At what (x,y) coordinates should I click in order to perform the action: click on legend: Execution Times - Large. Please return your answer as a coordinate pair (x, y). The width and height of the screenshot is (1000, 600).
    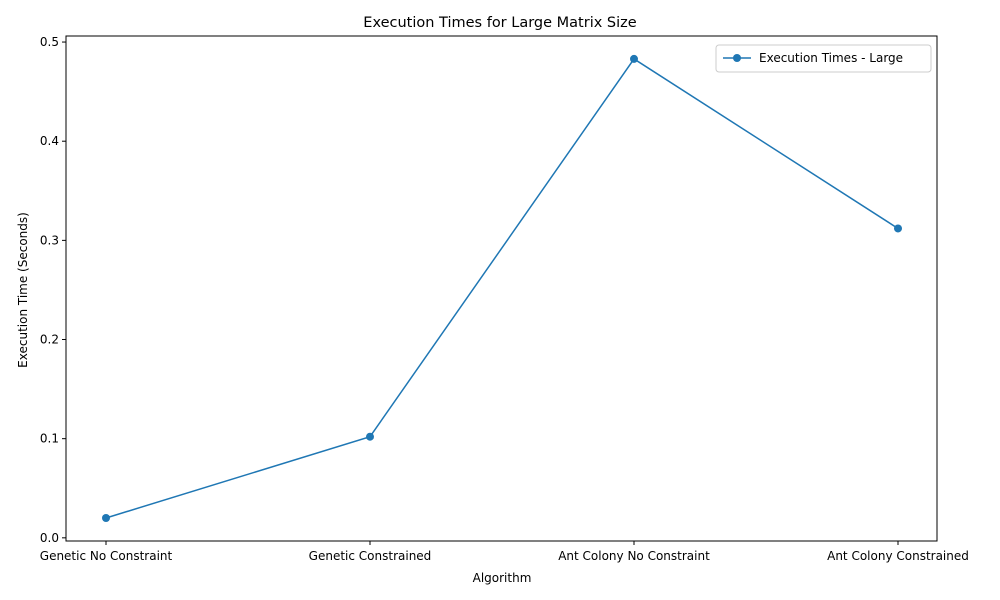
    Looking at the image, I should click on (823, 58).